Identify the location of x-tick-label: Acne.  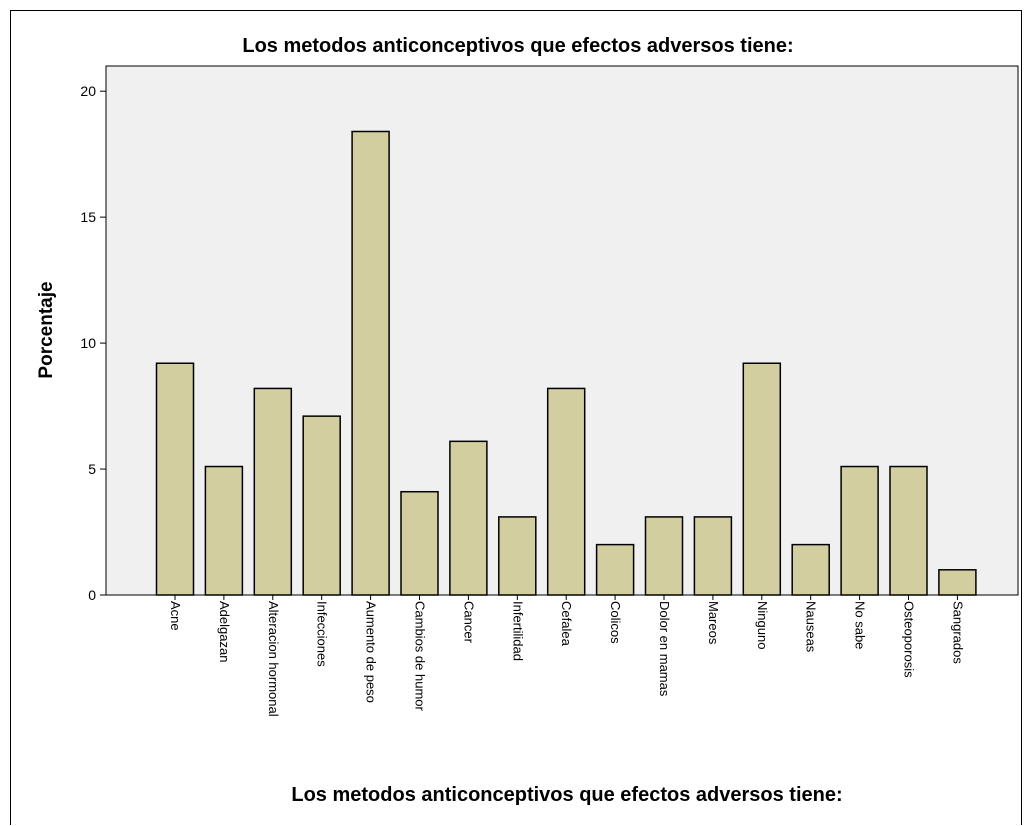
(175, 616).